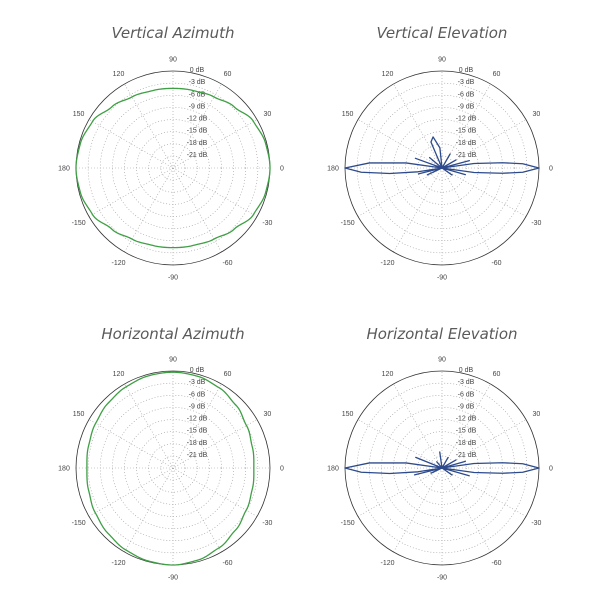 This screenshot has height=600, width=600. I want to click on chart-title-vertical-elevation: Vertical Elevation, so click(442, 33).